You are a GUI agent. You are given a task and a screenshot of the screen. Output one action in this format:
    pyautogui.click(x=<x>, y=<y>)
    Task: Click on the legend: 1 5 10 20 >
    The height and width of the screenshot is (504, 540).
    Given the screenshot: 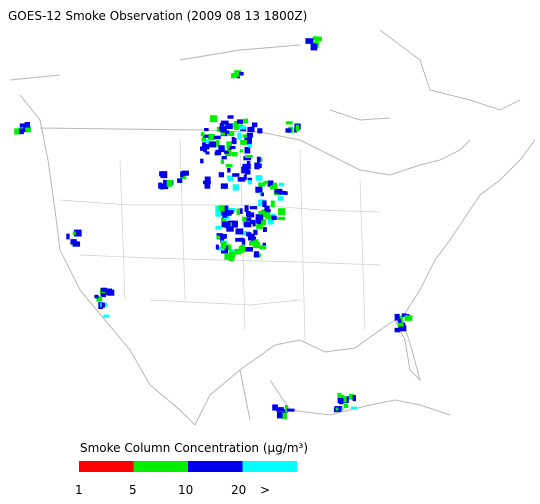 What is the action you would take?
    pyautogui.click(x=186, y=479)
    